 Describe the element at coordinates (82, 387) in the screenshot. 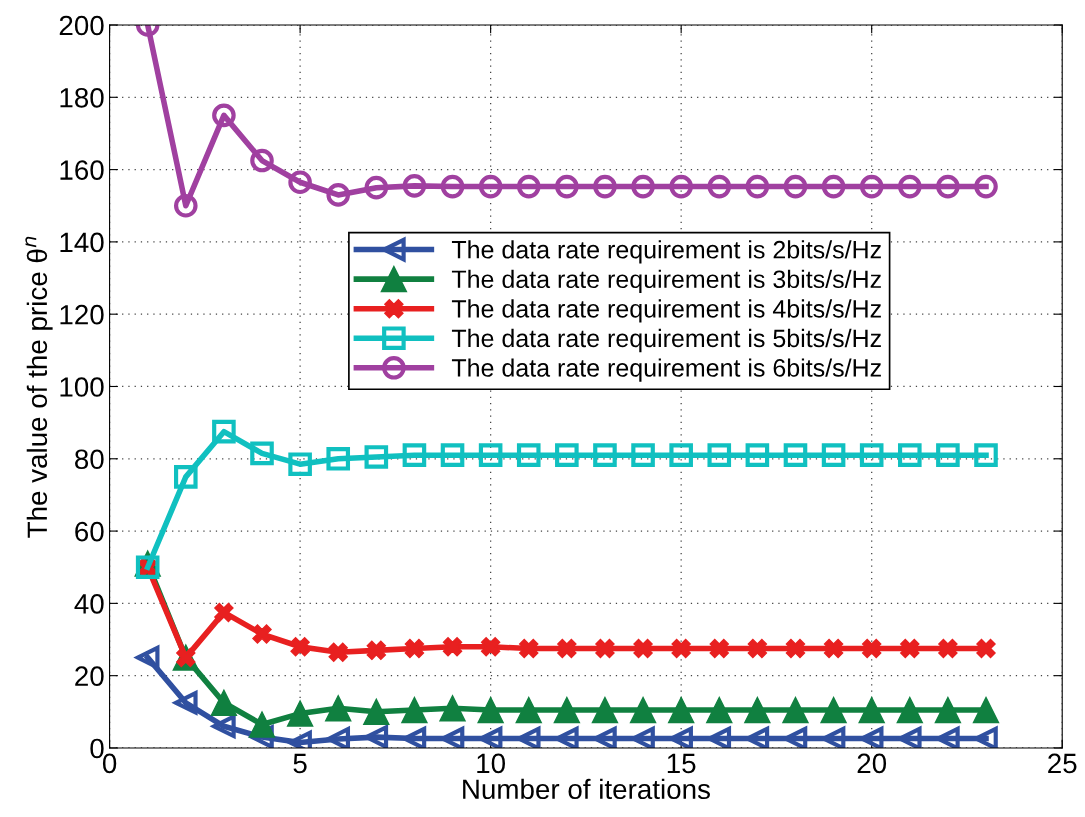

I see `y-tick-label: 100` at that location.